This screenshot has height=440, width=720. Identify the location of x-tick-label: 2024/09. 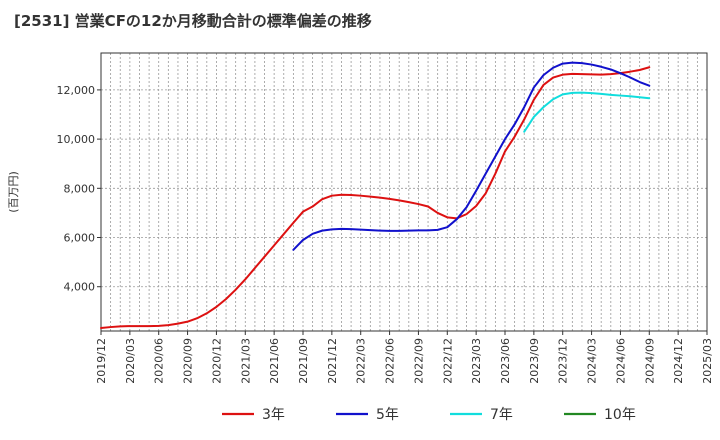
(649, 361).